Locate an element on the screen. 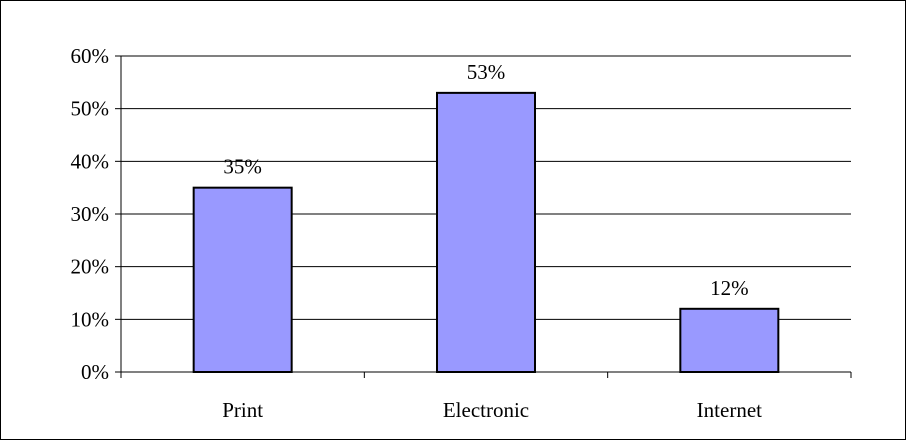  bar-print is located at coordinates (242, 279).